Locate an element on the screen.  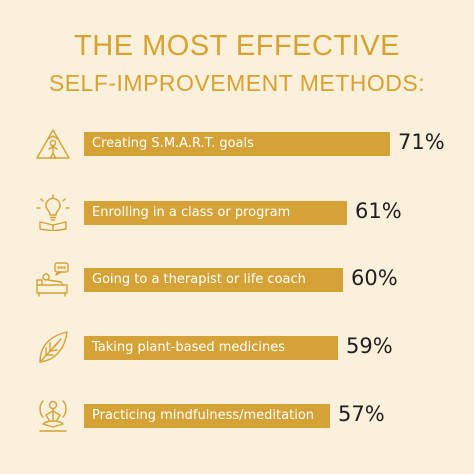
bar-row-plant-medicines: Taking plant-based medicines 59% is located at coordinates (237, 350).